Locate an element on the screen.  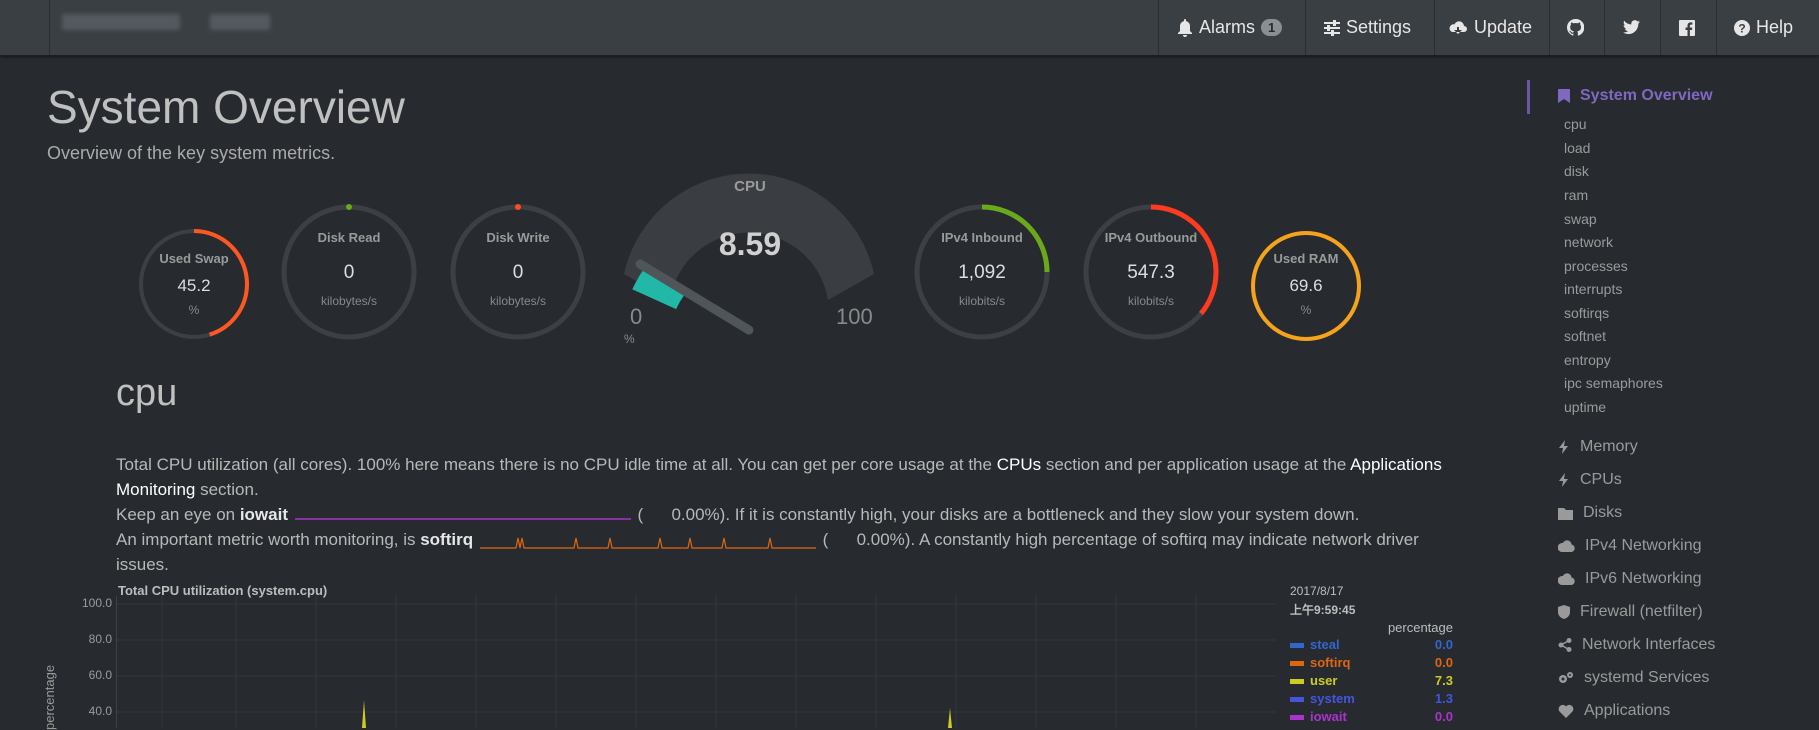
disk-read-indicator is located at coordinates (349, 207).